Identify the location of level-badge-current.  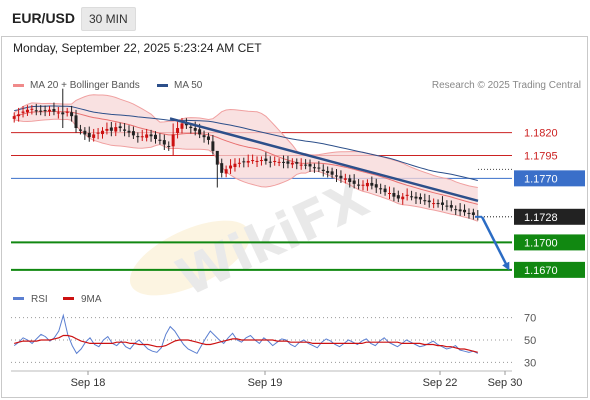
(549, 216).